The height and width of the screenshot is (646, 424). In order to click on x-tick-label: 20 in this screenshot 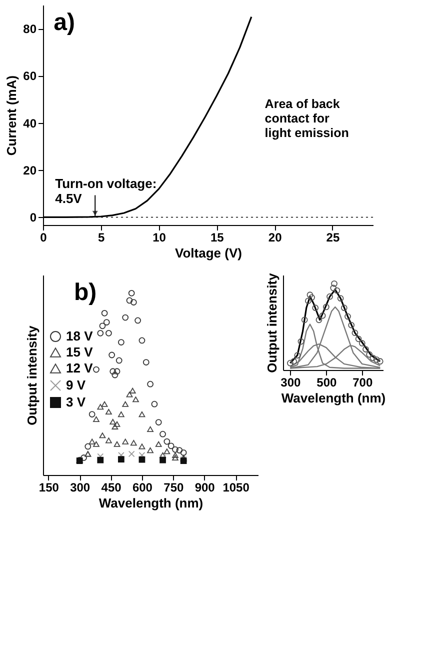, I will do `click(275, 237)`.